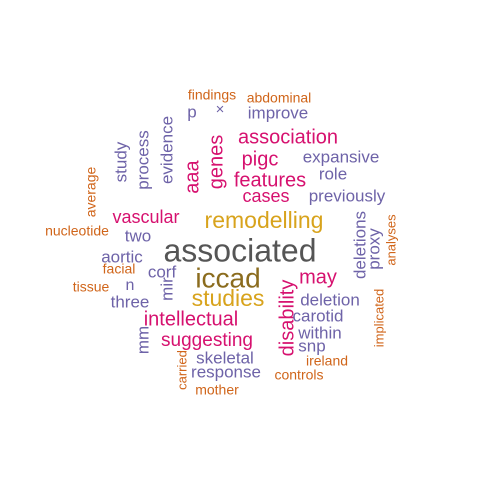 The width and height of the screenshot is (480, 480). I want to click on word-improve: improve, so click(278, 112).